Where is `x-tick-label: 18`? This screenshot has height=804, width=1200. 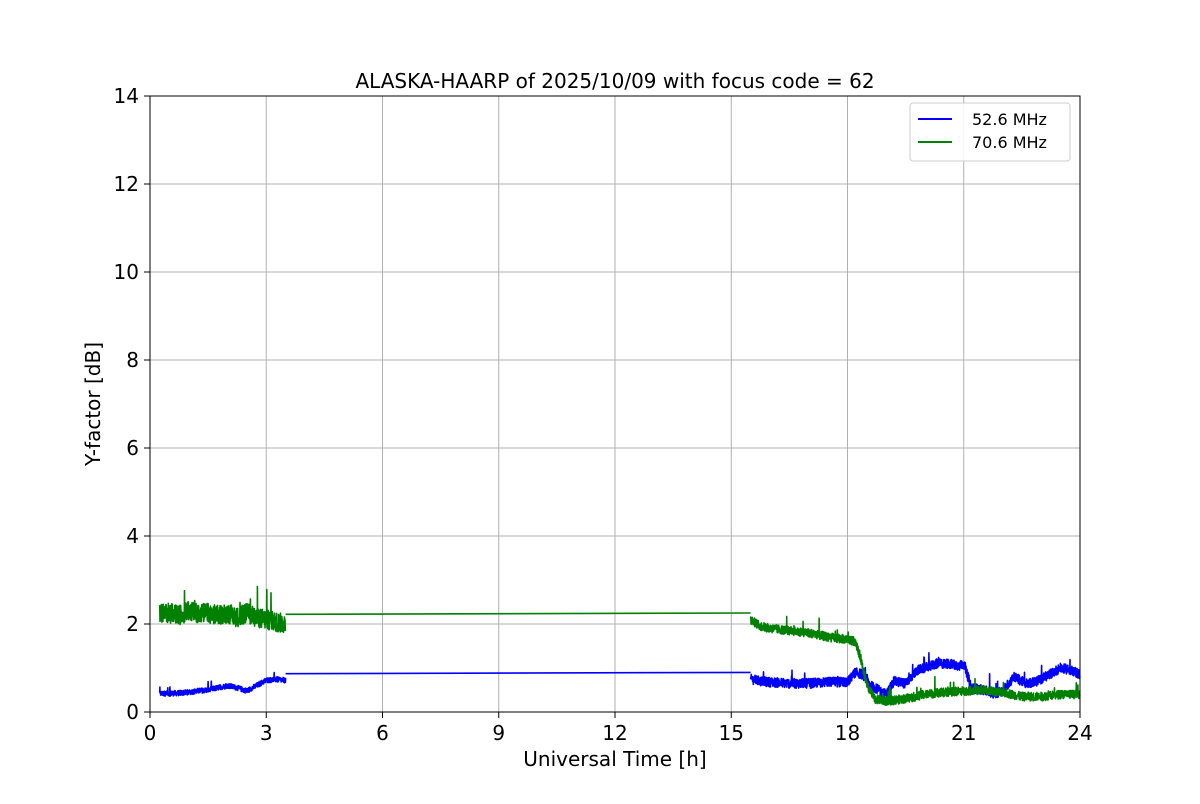
x-tick-label: 18 is located at coordinates (847, 733).